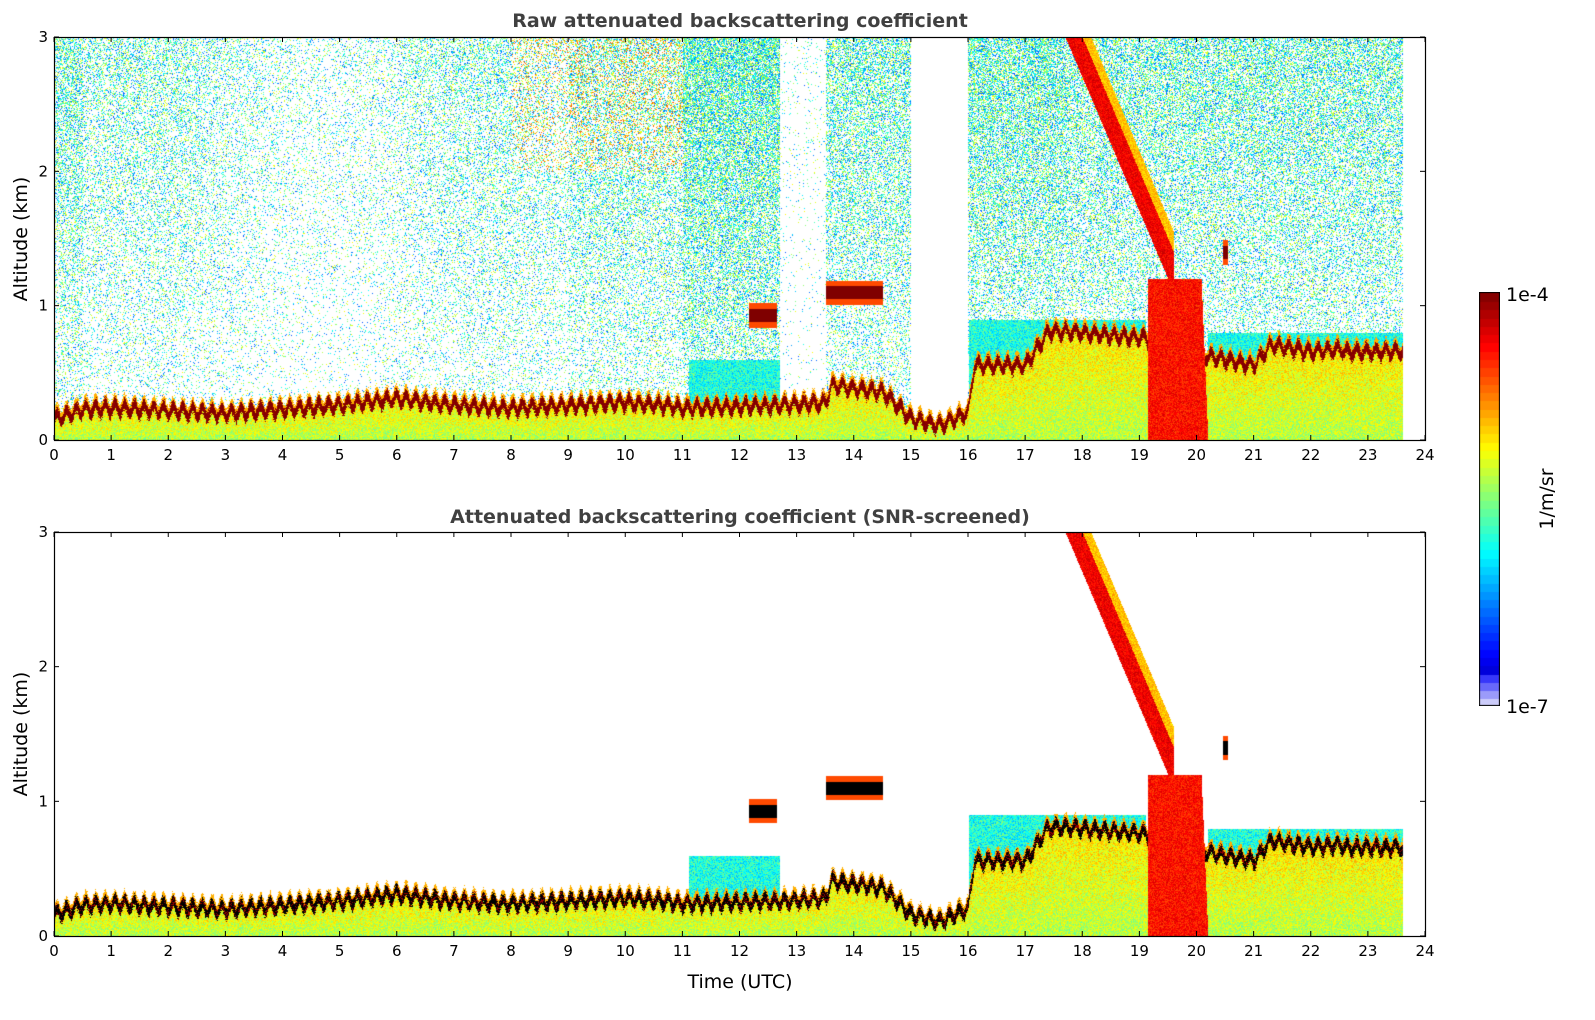  I want to click on top-y-axis-label: Altitude (km), so click(21, 239).